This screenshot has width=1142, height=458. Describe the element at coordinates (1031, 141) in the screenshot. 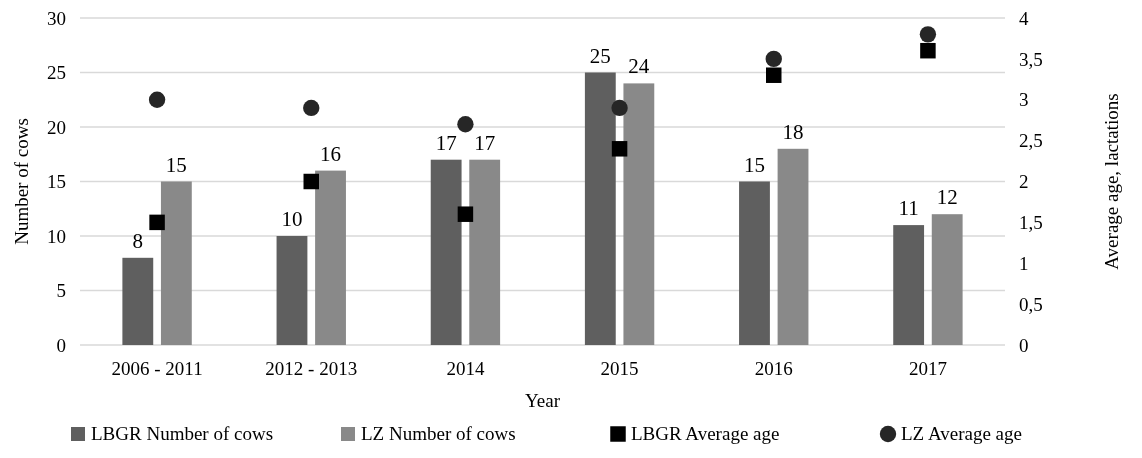

I see `y2-tick-label: 2,5` at that location.